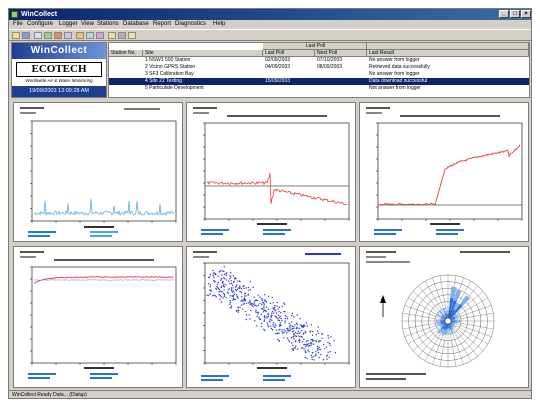 This screenshot has width=540, height=407. I want to click on title-bar: WinCollect _ □ ×, so click(270, 14).